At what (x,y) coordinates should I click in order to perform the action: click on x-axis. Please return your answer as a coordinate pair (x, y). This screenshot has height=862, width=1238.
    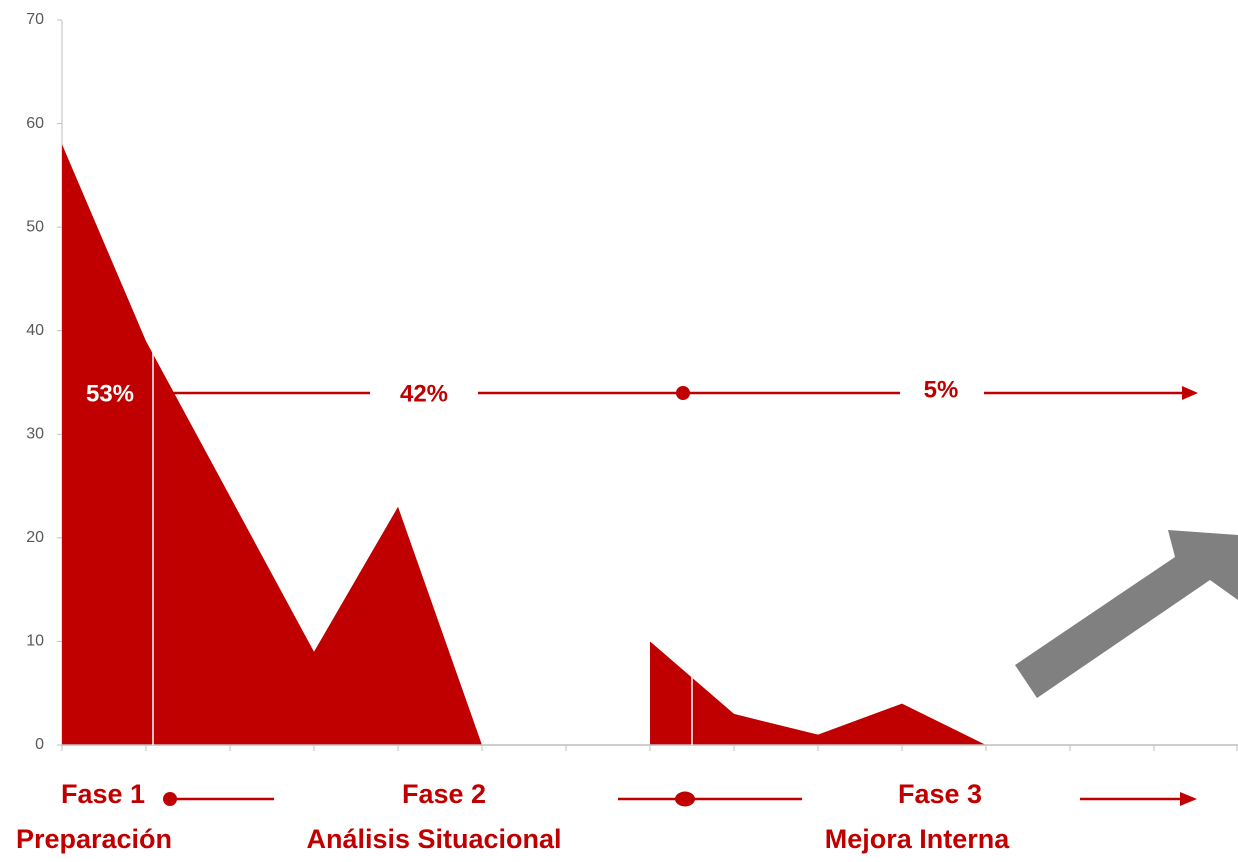
    Looking at the image, I should click on (649, 747).